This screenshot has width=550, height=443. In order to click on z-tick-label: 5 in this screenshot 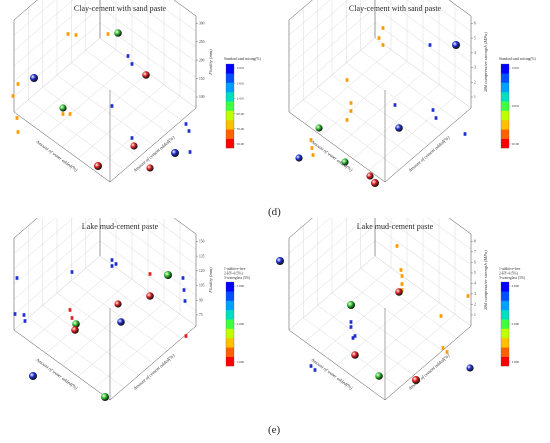, I will do `click(475, 273)`.